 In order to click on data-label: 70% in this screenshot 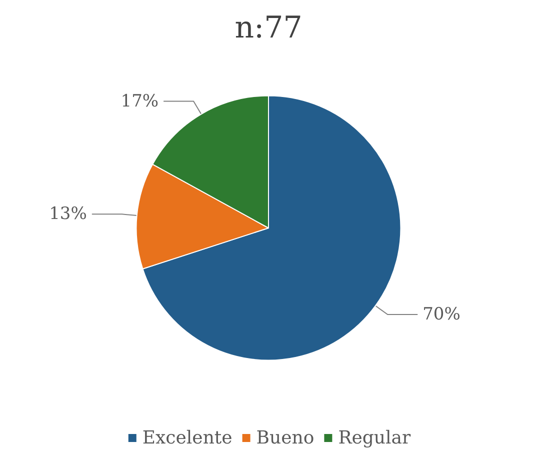, I will do `click(441, 314)`.